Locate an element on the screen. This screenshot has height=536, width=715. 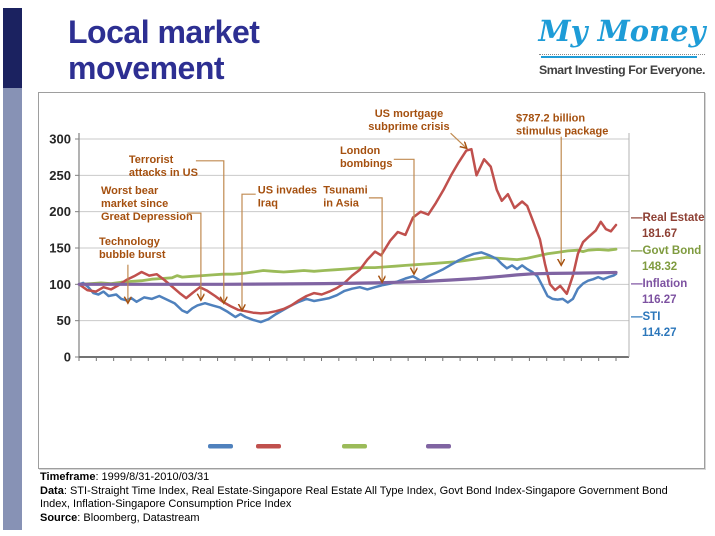
y-tick-label: 300 is located at coordinates (60, 139).